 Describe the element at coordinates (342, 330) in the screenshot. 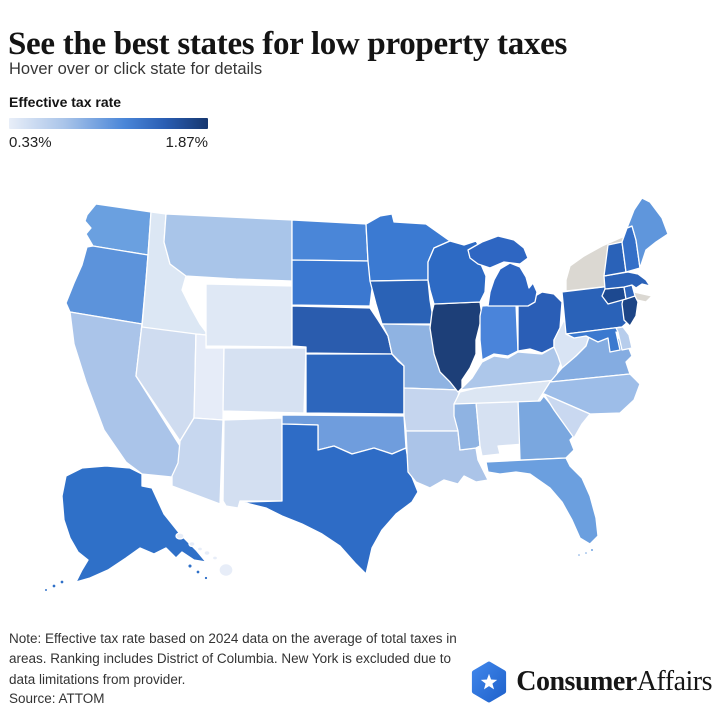

I see `state-nebraska` at that location.